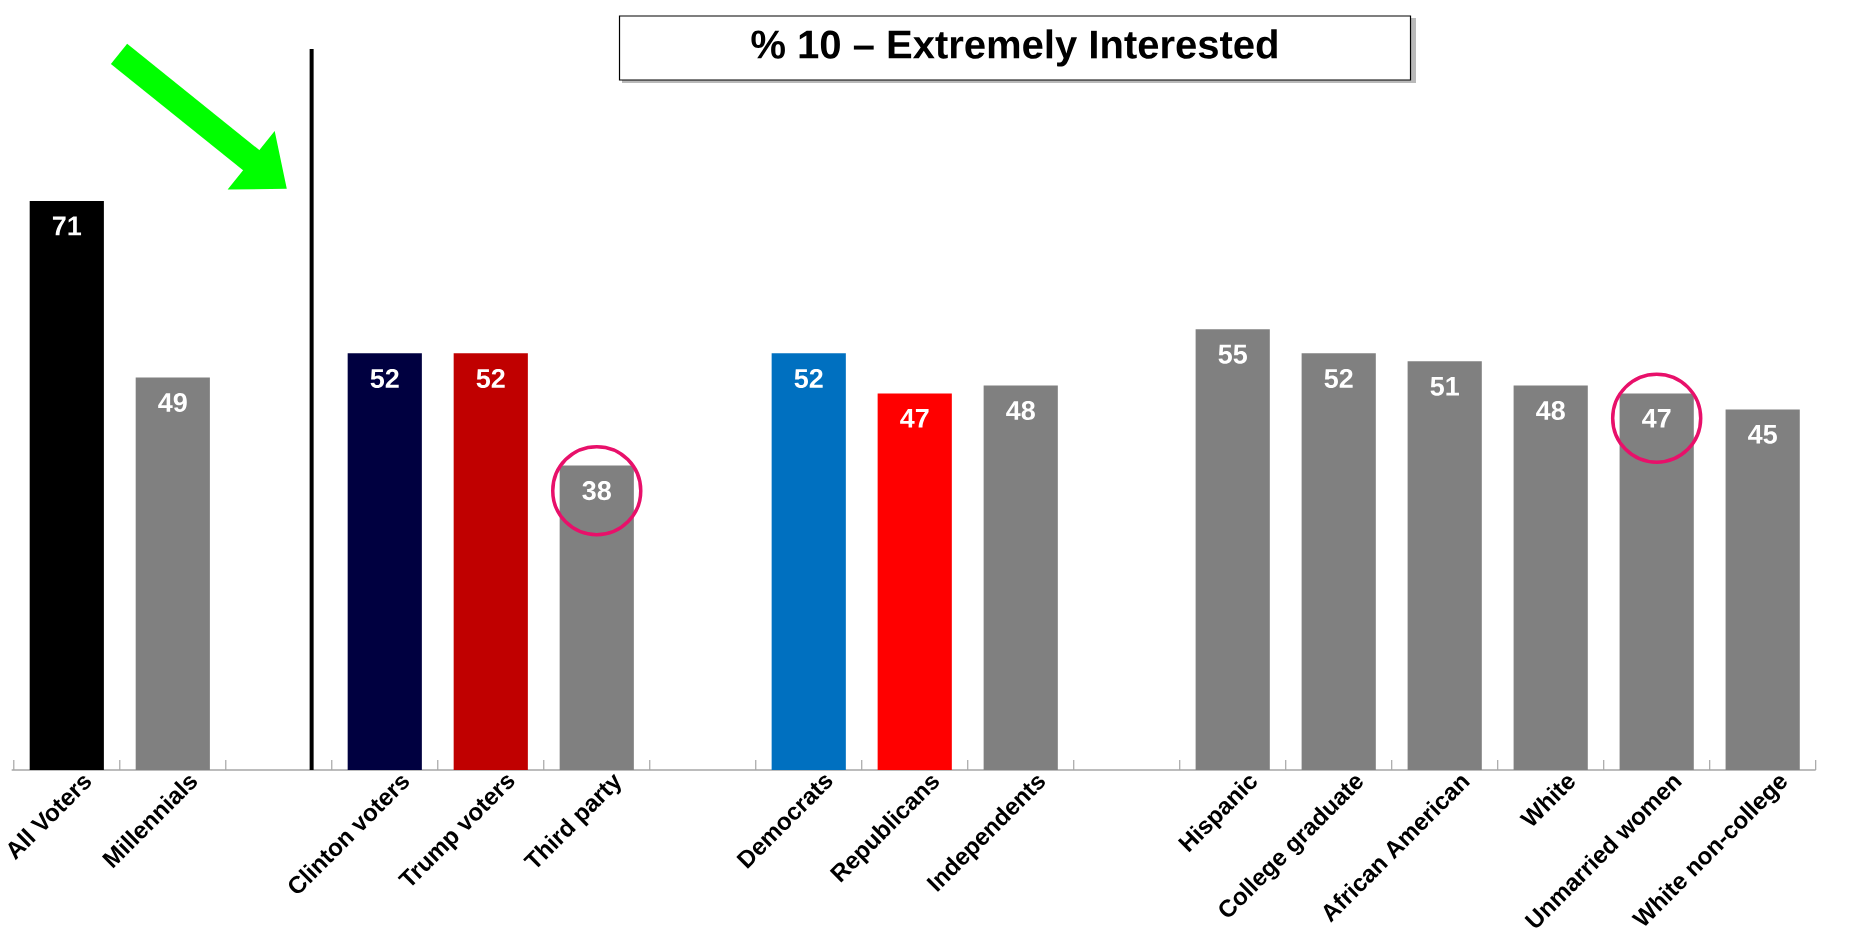 The width and height of the screenshot is (1874, 944). I want to click on data-label: 71, so click(67, 226).